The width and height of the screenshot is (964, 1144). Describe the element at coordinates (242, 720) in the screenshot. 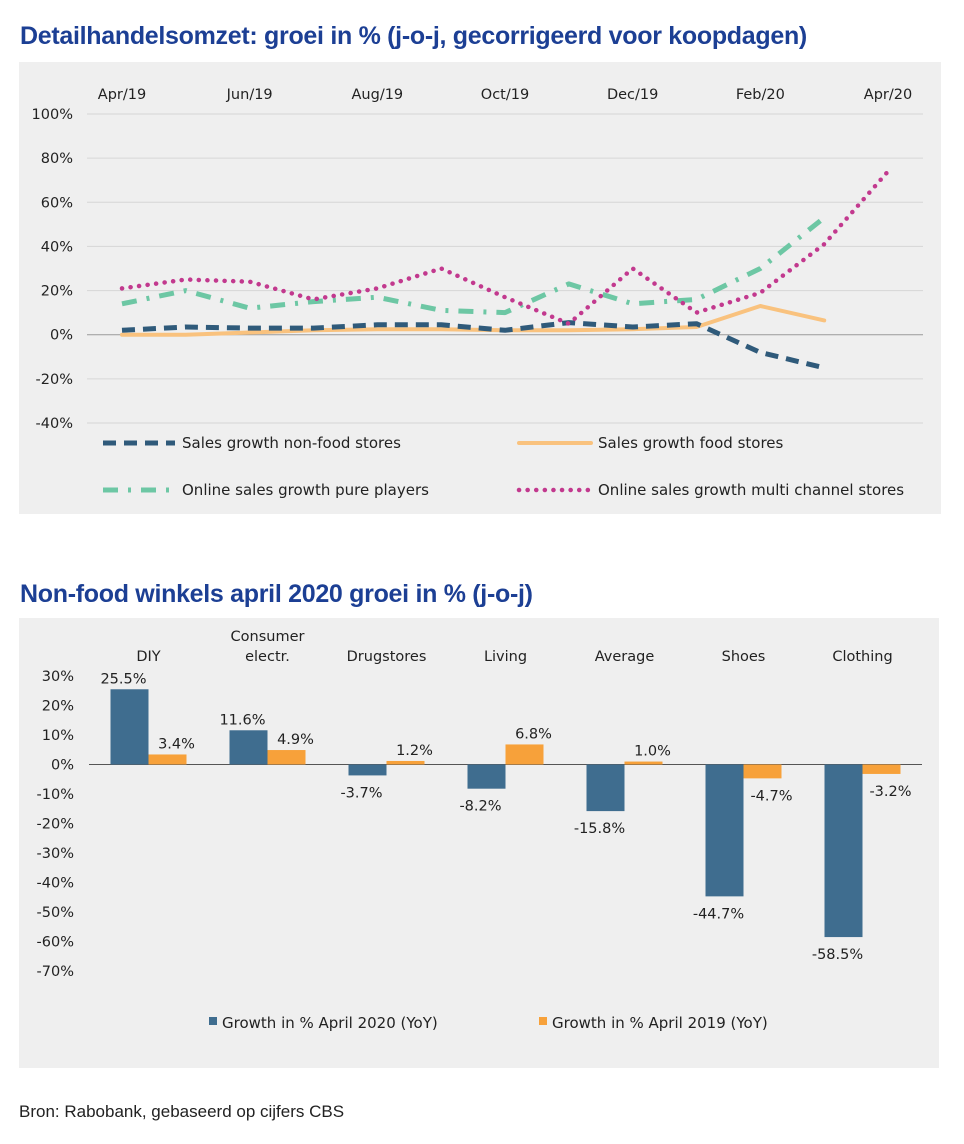

I see `data-label: 11.6%` at that location.